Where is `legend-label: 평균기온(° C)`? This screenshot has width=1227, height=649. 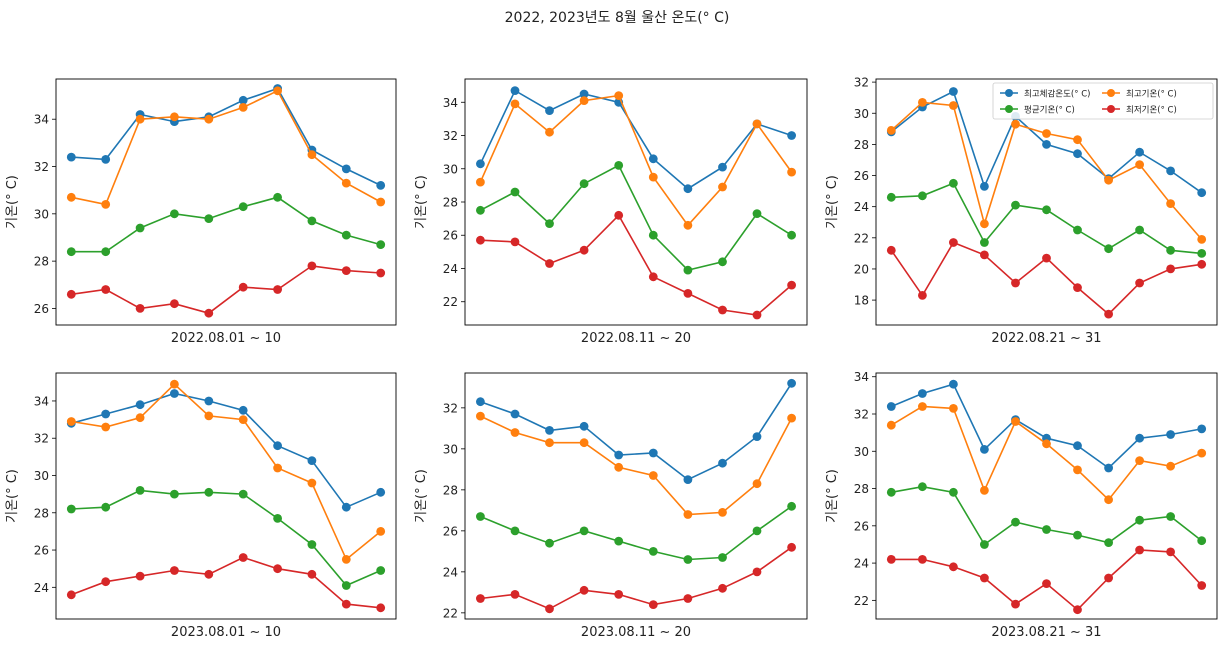
legend-label: 평균기온(° C) is located at coordinates (1049, 110).